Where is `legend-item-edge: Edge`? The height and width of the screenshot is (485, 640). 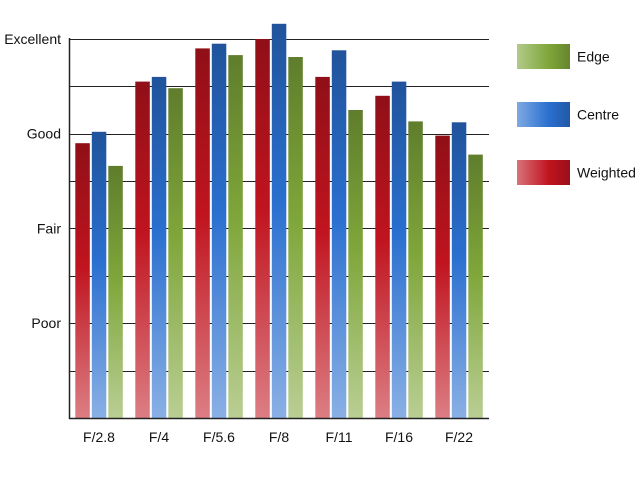 legend-item-edge: Edge is located at coordinates (563, 56).